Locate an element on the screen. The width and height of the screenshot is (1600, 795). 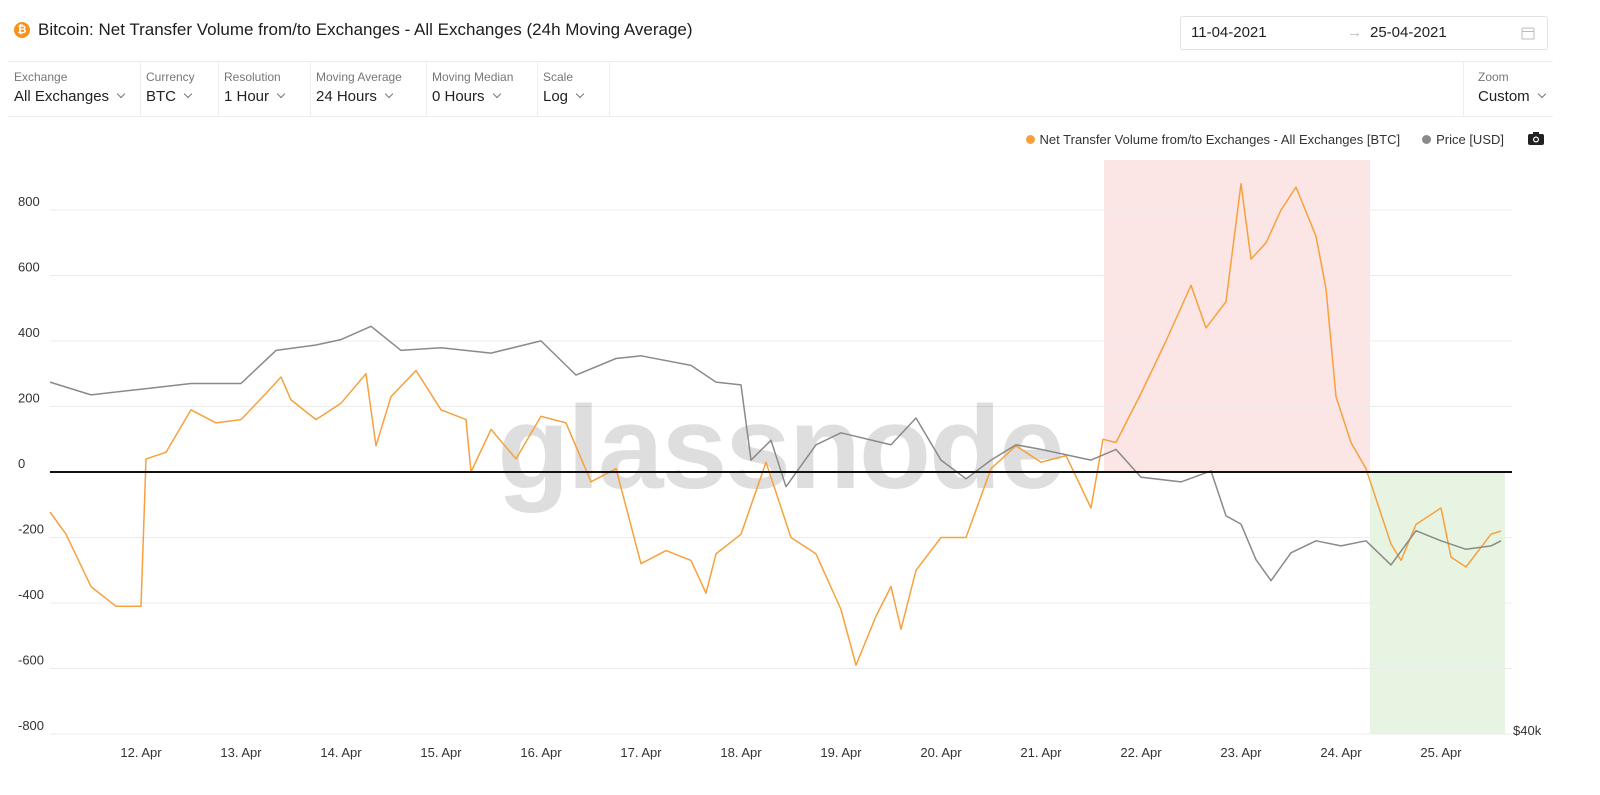
zoom-control: Zoom Custom is located at coordinates (1508, 89).